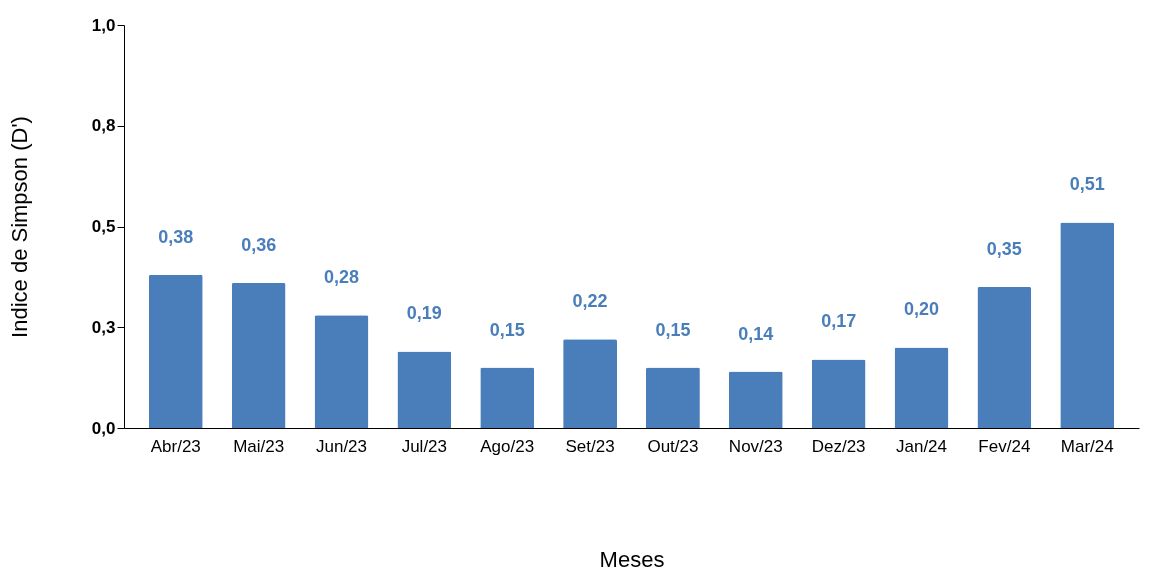 The height and width of the screenshot is (588, 1151). Describe the element at coordinates (756, 333) in the screenshot. I see `data-label: 0,14` at that location.